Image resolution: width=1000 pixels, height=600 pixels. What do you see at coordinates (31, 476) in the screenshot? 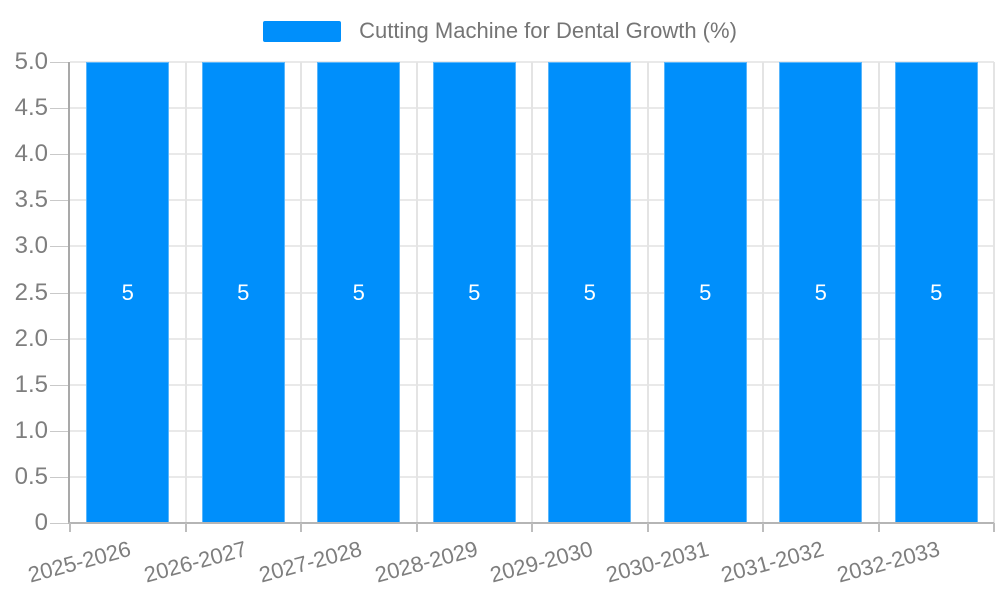
I see `y-axis-tick-label: 0.5` at bounding box center [31, 476].